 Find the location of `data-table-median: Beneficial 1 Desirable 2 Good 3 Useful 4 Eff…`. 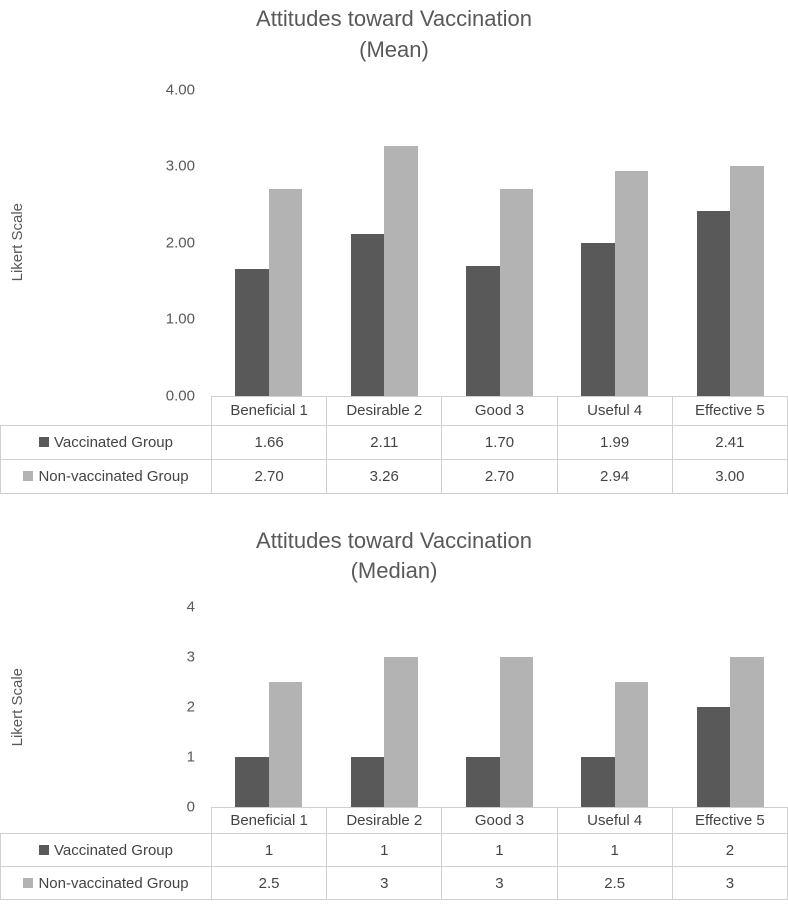

data-table-median: Beneficial 1 Desirable 2 Good 3 Useful 4 Eff… is located at coordinates (394, 854).